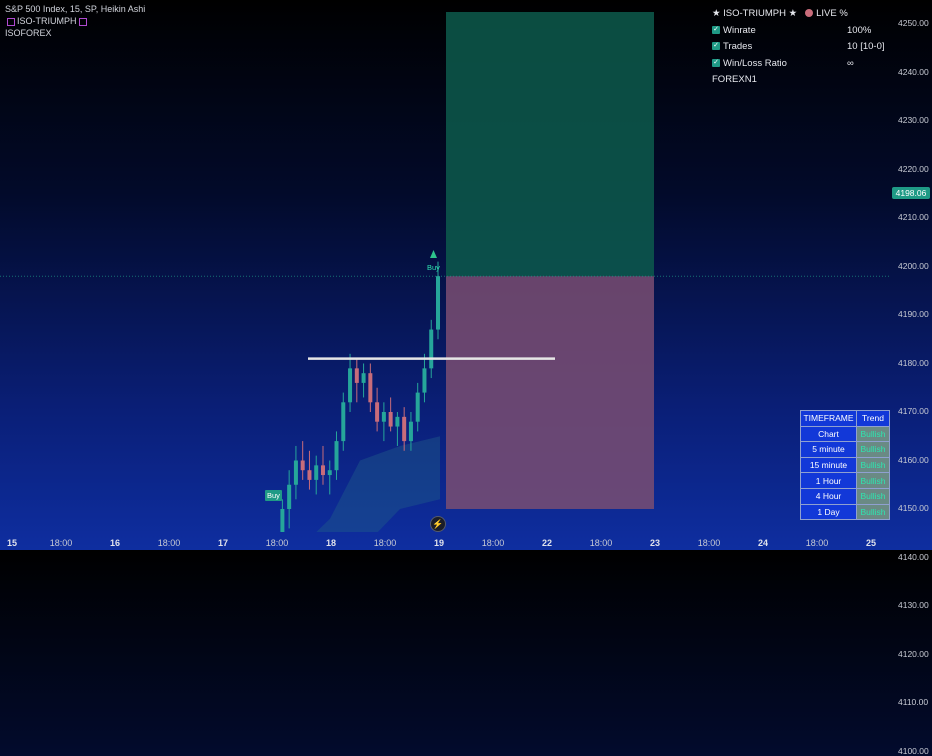 The image size is (932, 756). Describe the element at coordinates (12, 543) in the screenshot. I see `time-tick: 15` at that location.